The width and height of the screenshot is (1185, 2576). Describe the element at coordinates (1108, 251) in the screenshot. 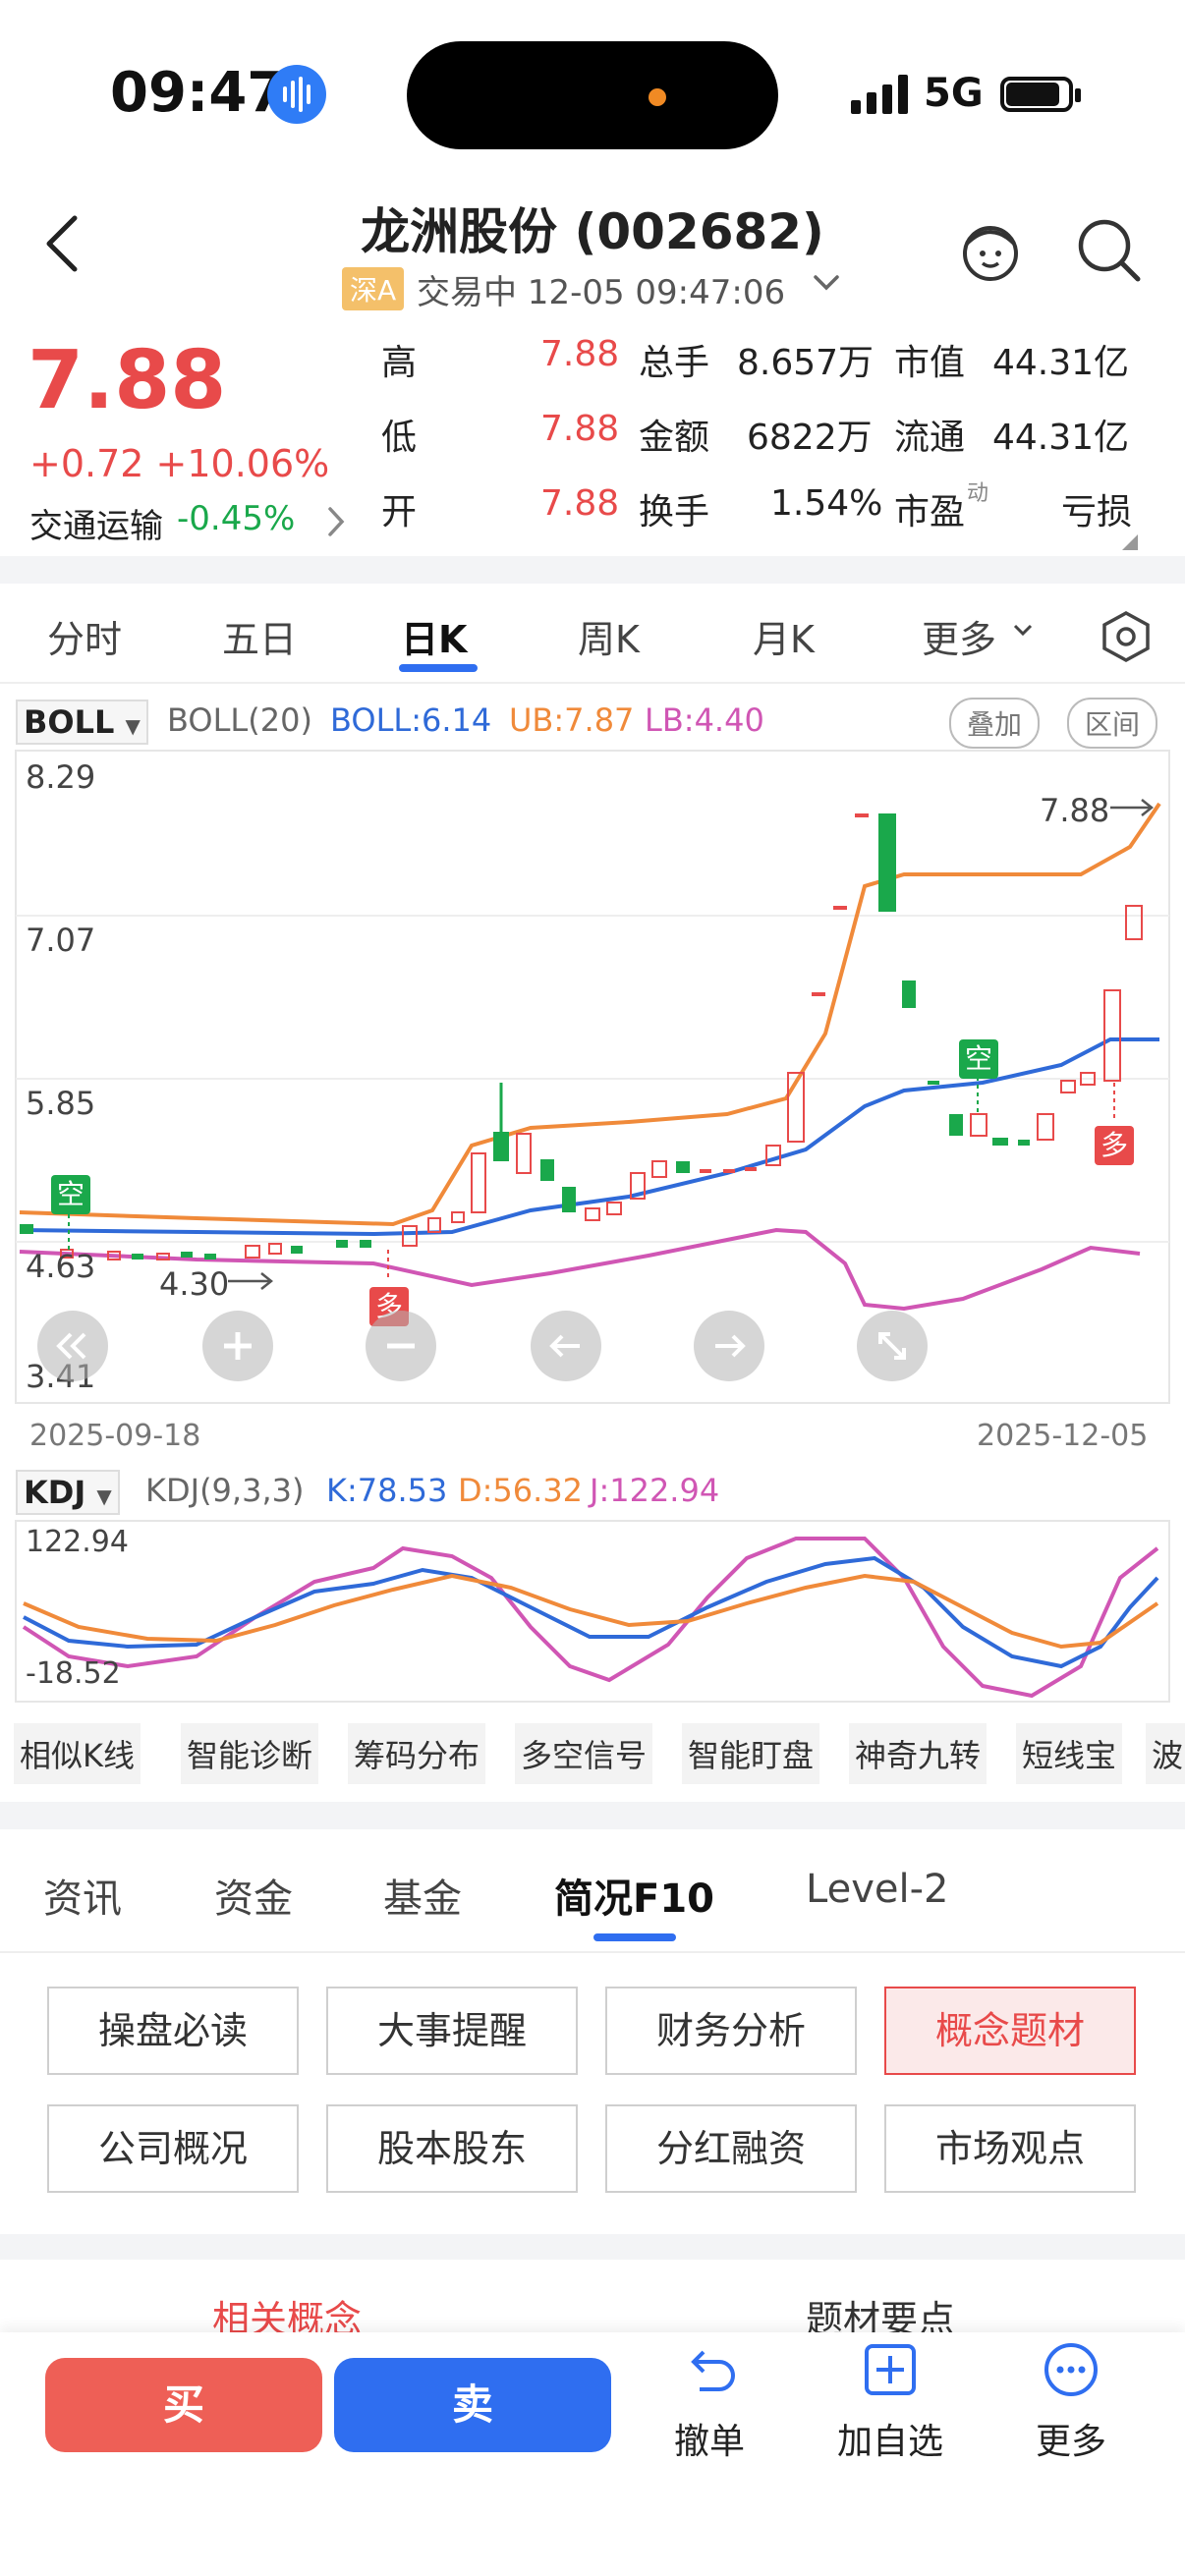

I see `search-icon` at that location.